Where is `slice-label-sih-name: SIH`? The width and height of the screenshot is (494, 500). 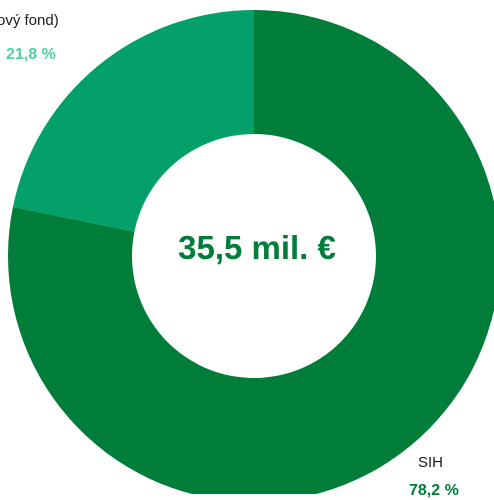 slice-label-sih-name: SIH is located at coordinates (431, 462).